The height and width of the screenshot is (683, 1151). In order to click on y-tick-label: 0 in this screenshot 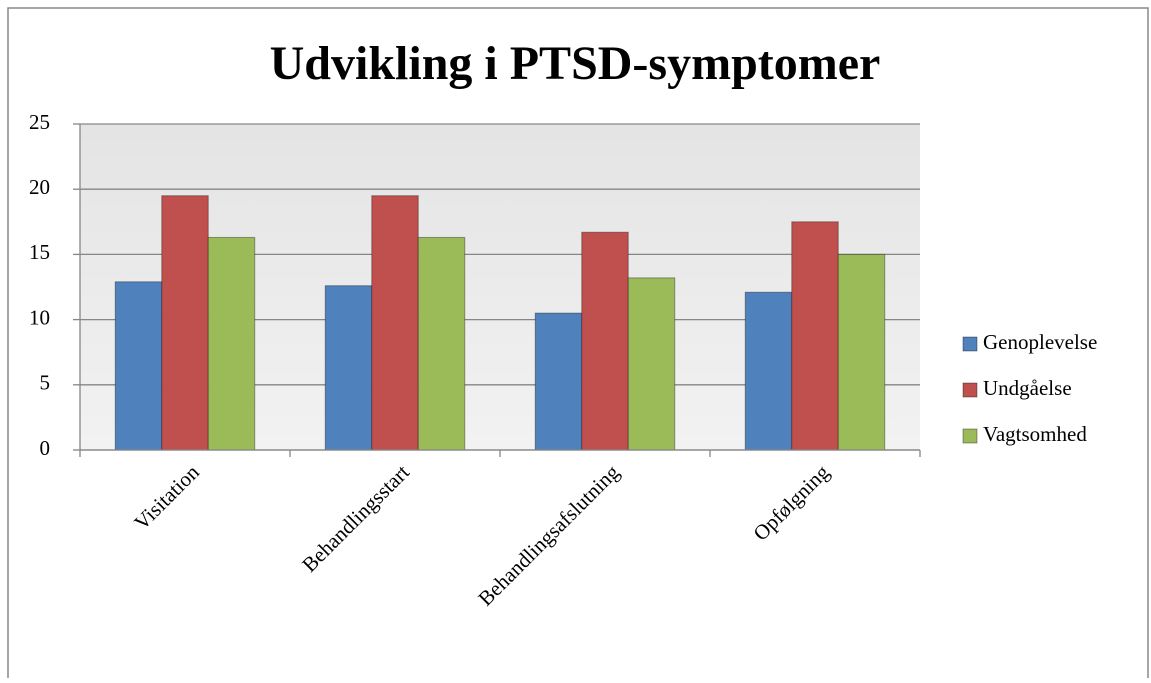, I will do `click(45, 448)`.